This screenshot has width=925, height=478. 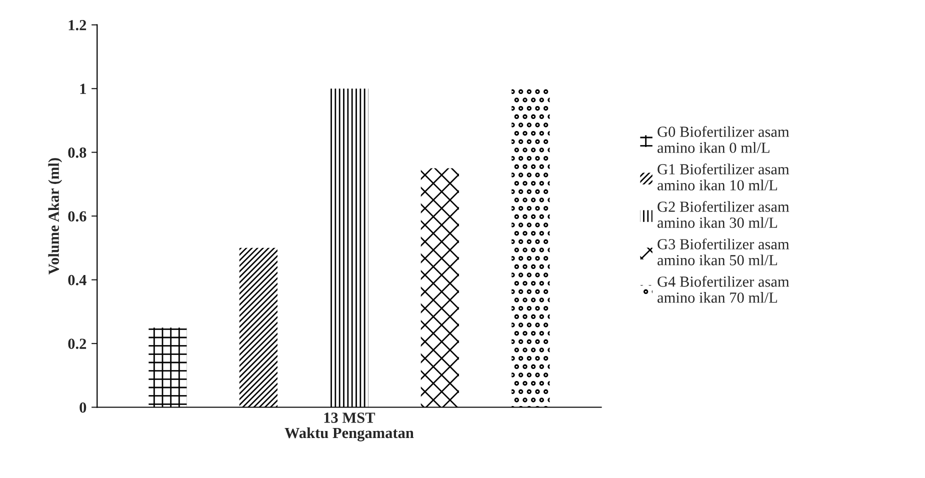 What do you see at coordinates (77, 25) in the screenshot?
I see `y-tick-label: 1.2` at bounding box center [77, 25].